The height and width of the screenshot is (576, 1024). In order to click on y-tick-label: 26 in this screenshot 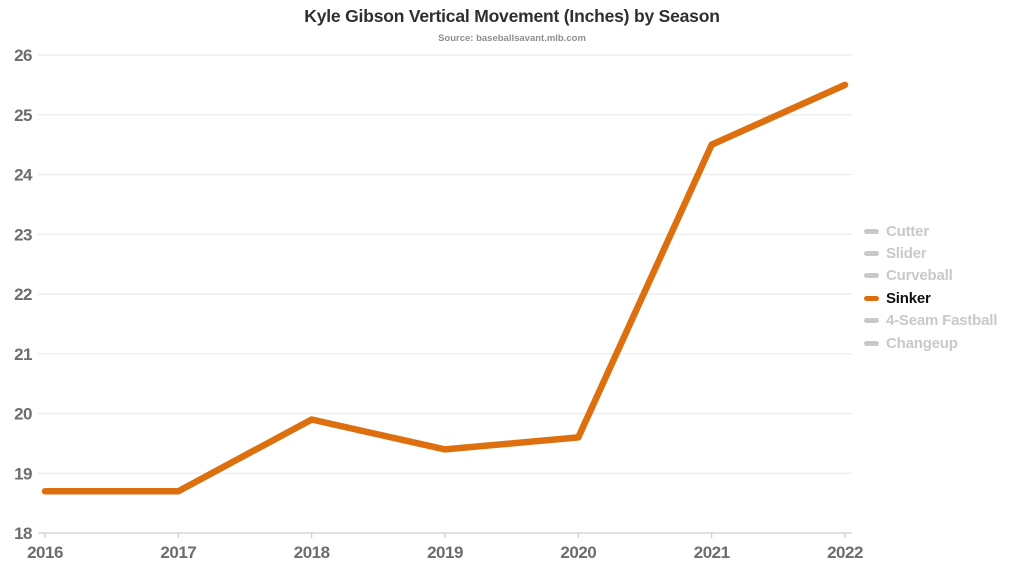, I will do `click(23, 55)`.